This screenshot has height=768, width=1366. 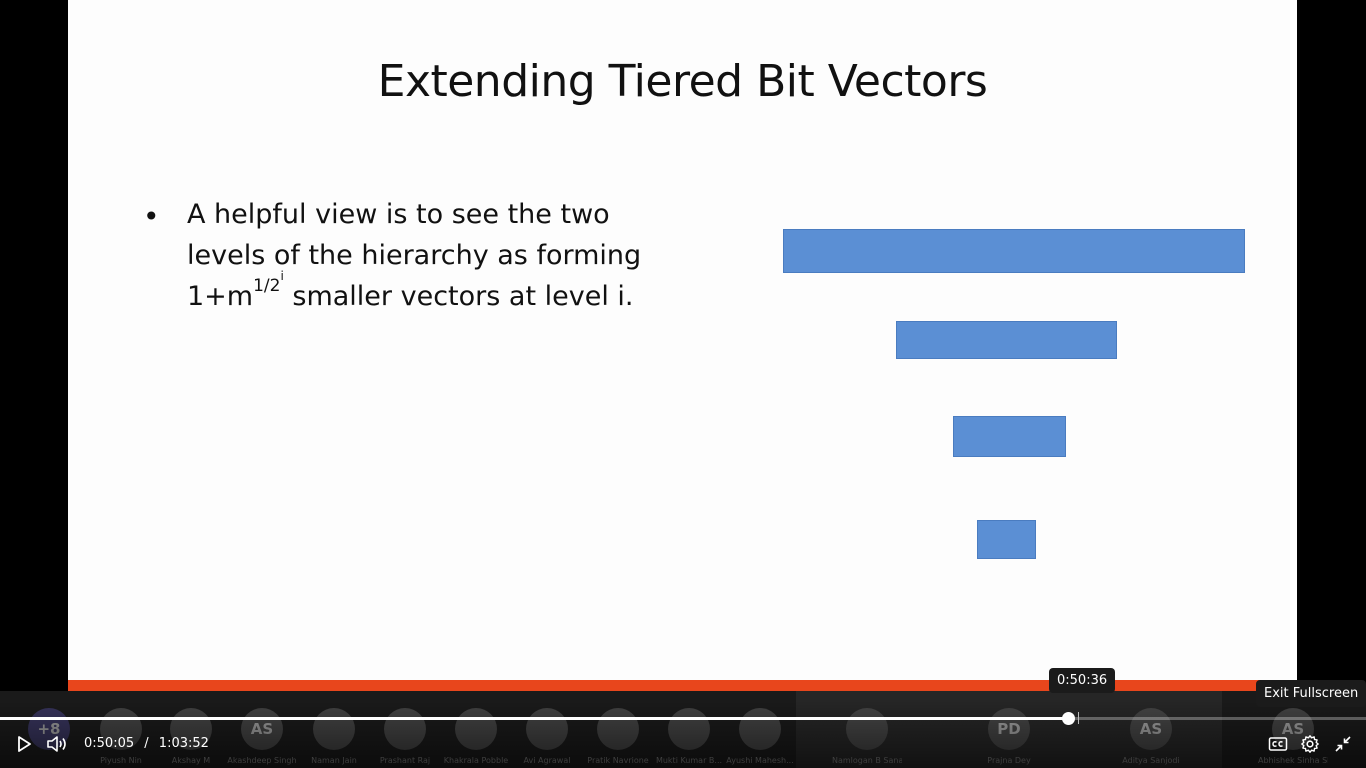 I want to click on gear-icon, so click(x=1310, y=744).